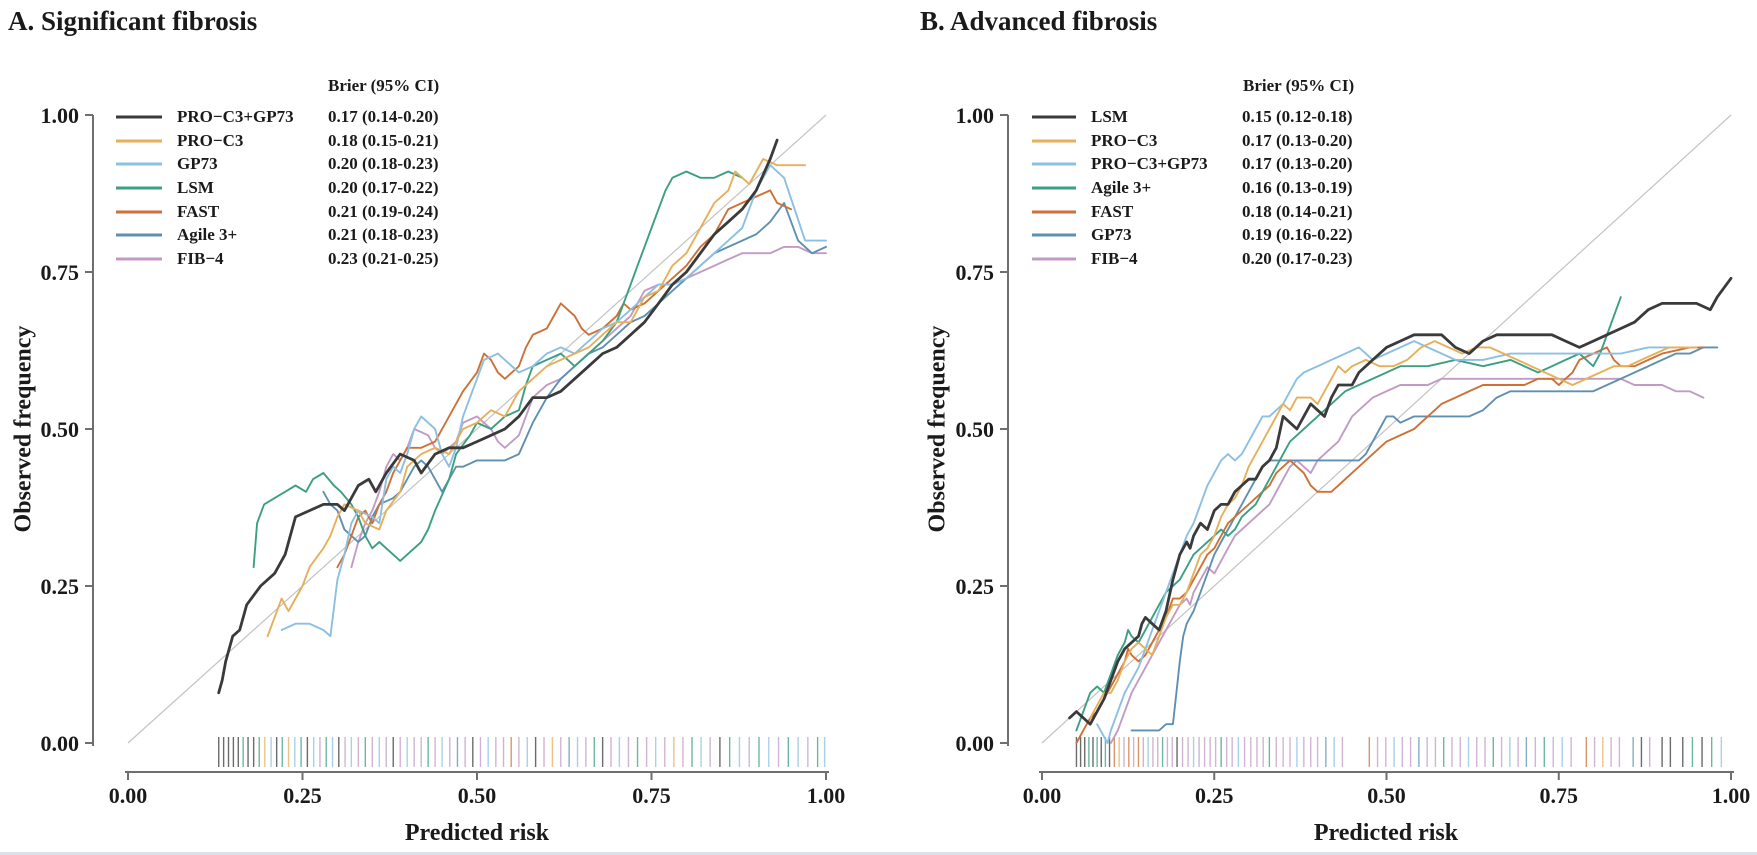  Describe the element at coordinates (276, 235) in the screenshot. I see `legend-item: Agile 3+ 0.21 (0.18-0.23)` at that location.